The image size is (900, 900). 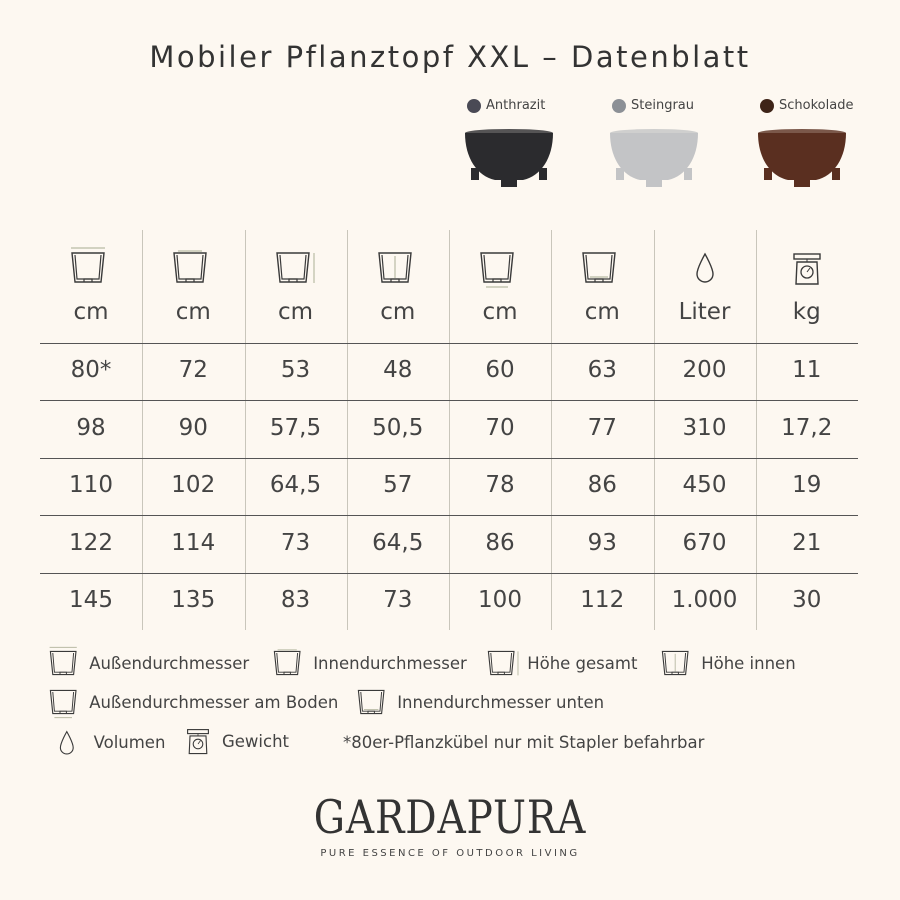 What do you see at coordinates (500, 485) in the screenshot?
I see `table-cell: 78` at bounding box center [500, 485].